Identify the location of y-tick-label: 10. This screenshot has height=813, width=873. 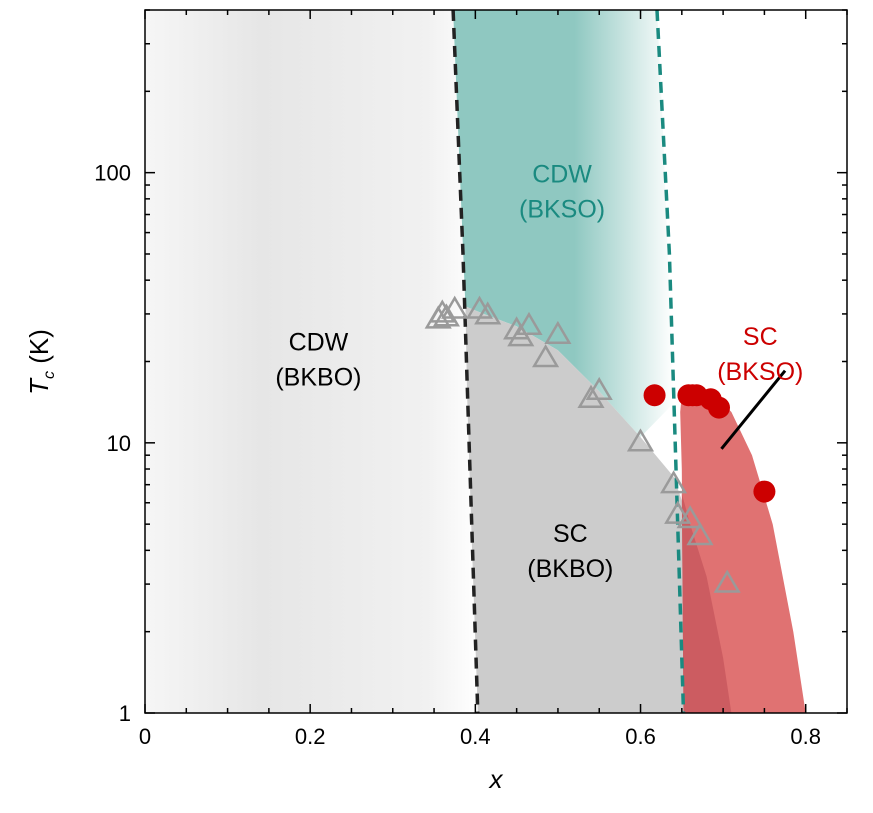
(119, 443).